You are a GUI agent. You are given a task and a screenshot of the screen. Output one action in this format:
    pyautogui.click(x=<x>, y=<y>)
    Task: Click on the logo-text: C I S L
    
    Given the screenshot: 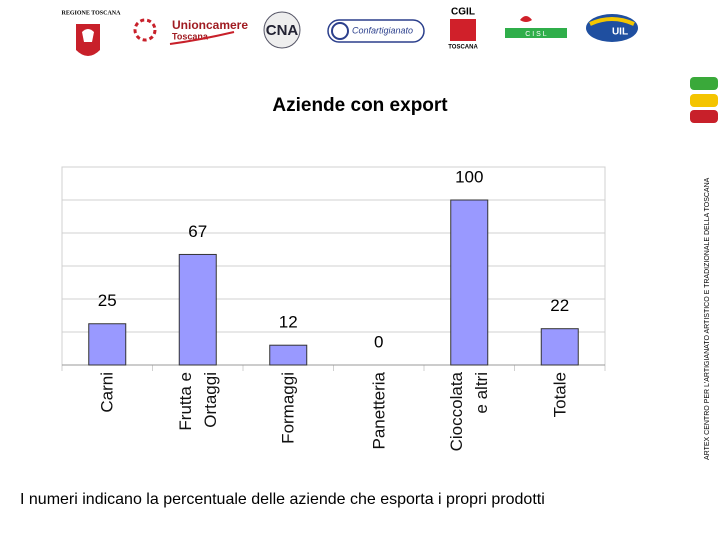 What is the action you would take?
    pyautogui.click(x=536, y=34)
    